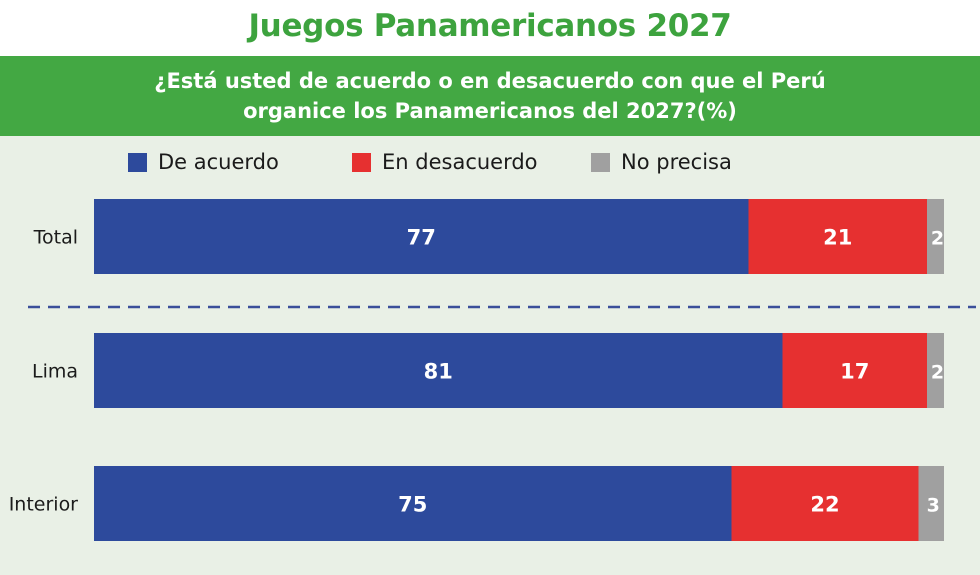 The height and width of the screenshot is (575, 980). I want to click on legend-item-no-precisa: No precisa, so click(661, 162).